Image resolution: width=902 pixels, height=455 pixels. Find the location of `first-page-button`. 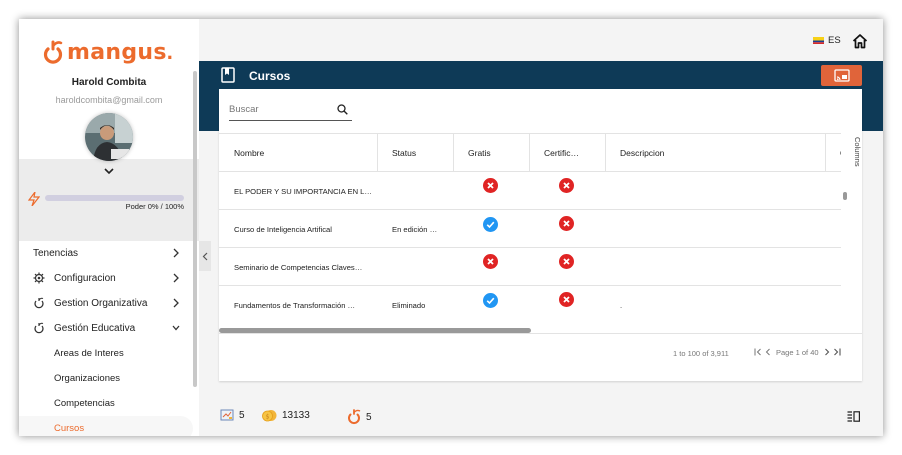

first-page-button is located at coordinates (758, 352).